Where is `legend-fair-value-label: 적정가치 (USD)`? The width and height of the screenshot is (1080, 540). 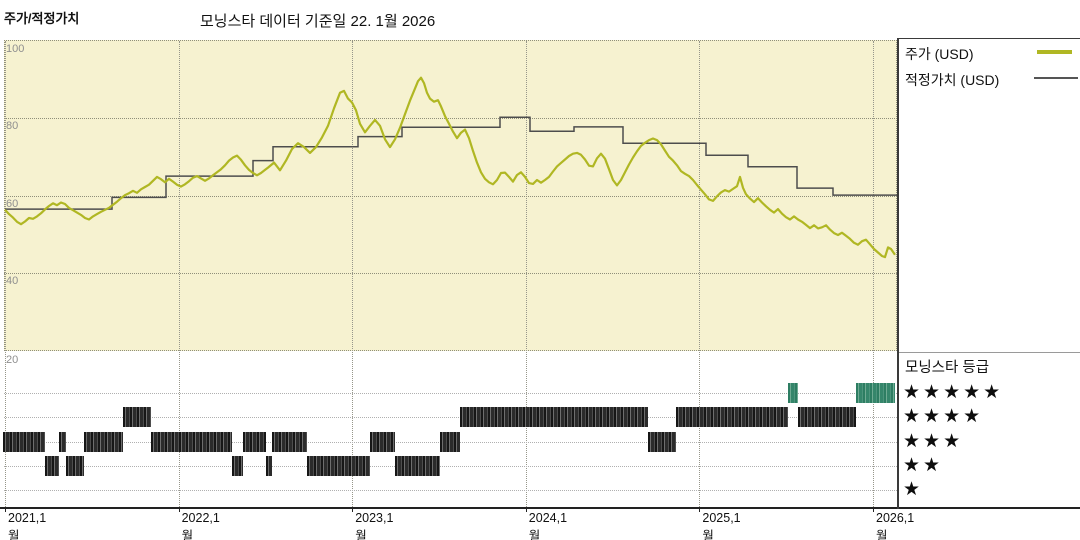
legend-fair-value-label: 적정가치 (USD) is located at coordinates (952, 80).